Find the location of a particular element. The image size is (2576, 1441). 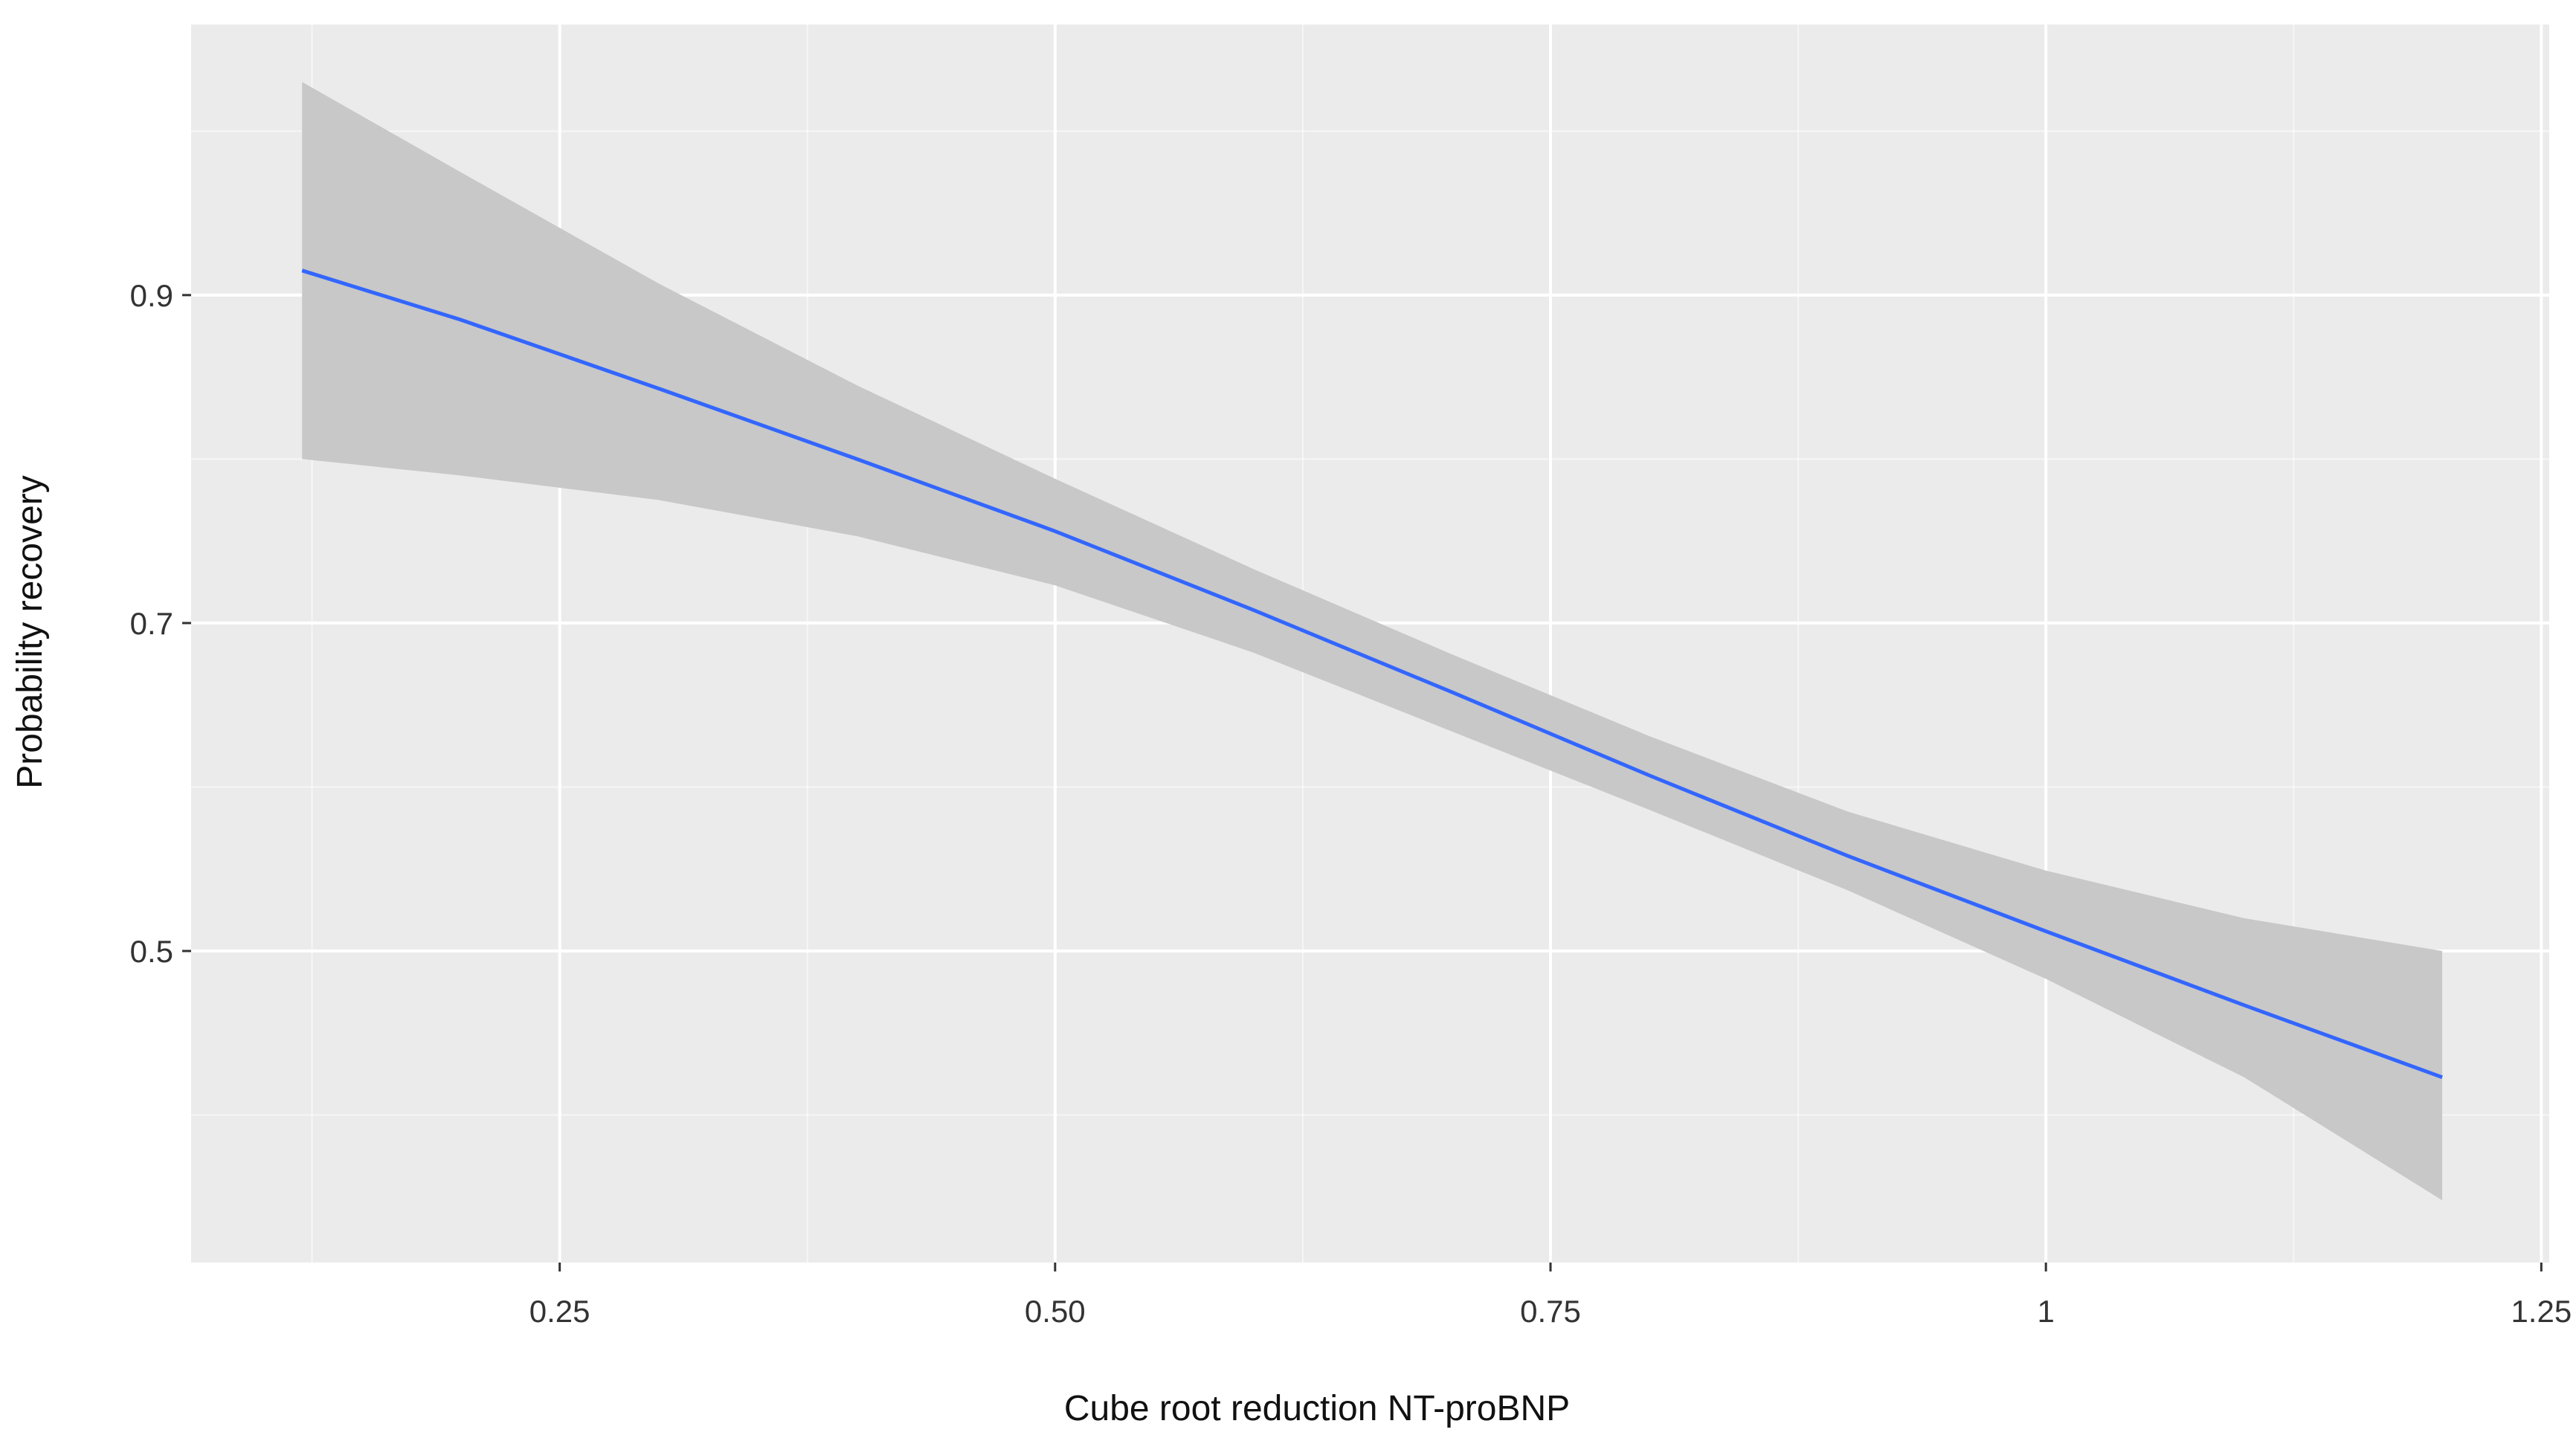

x-axis-ticks: 0.25 0.50 0.75 1 1.25 is located at coordinates (1550, 1296).